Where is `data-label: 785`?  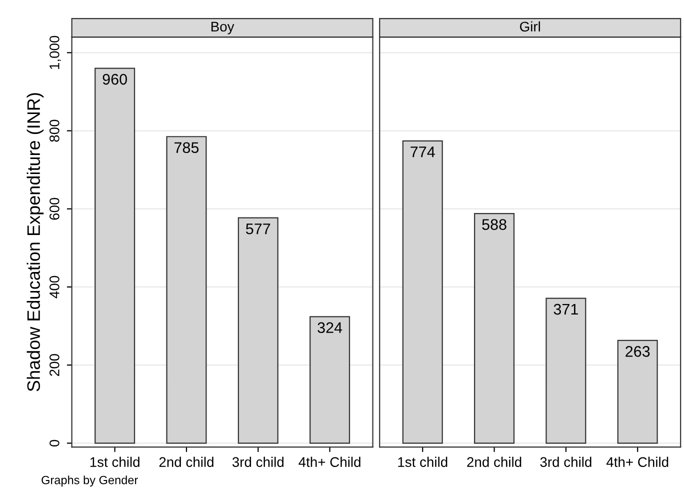 data-label: 785 is located at coordinates (186, 148).